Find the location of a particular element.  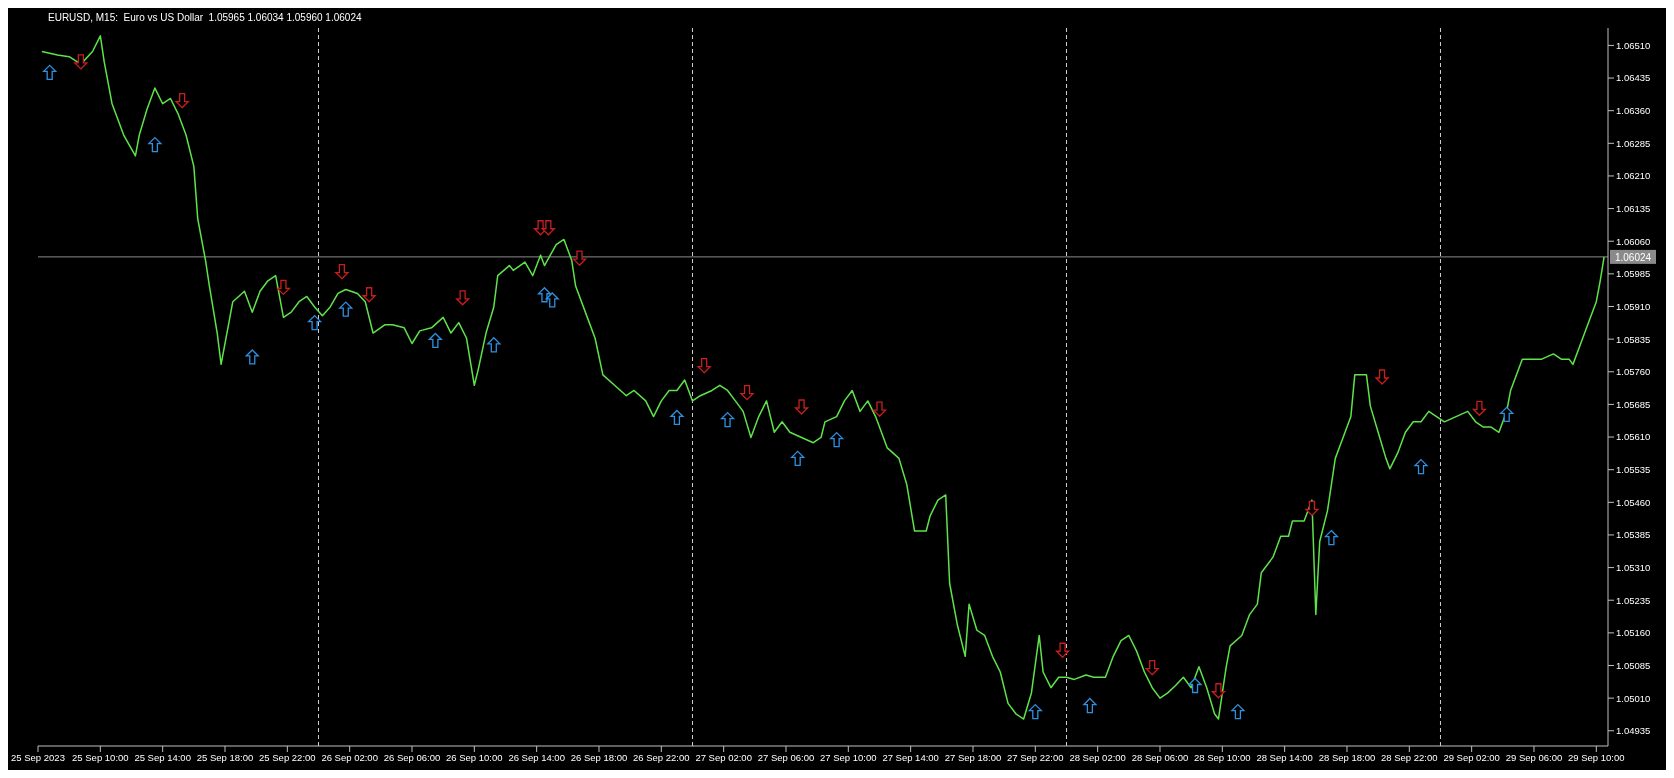

y-tick-label: 1.06135 is located at coordinates (1633, 208).